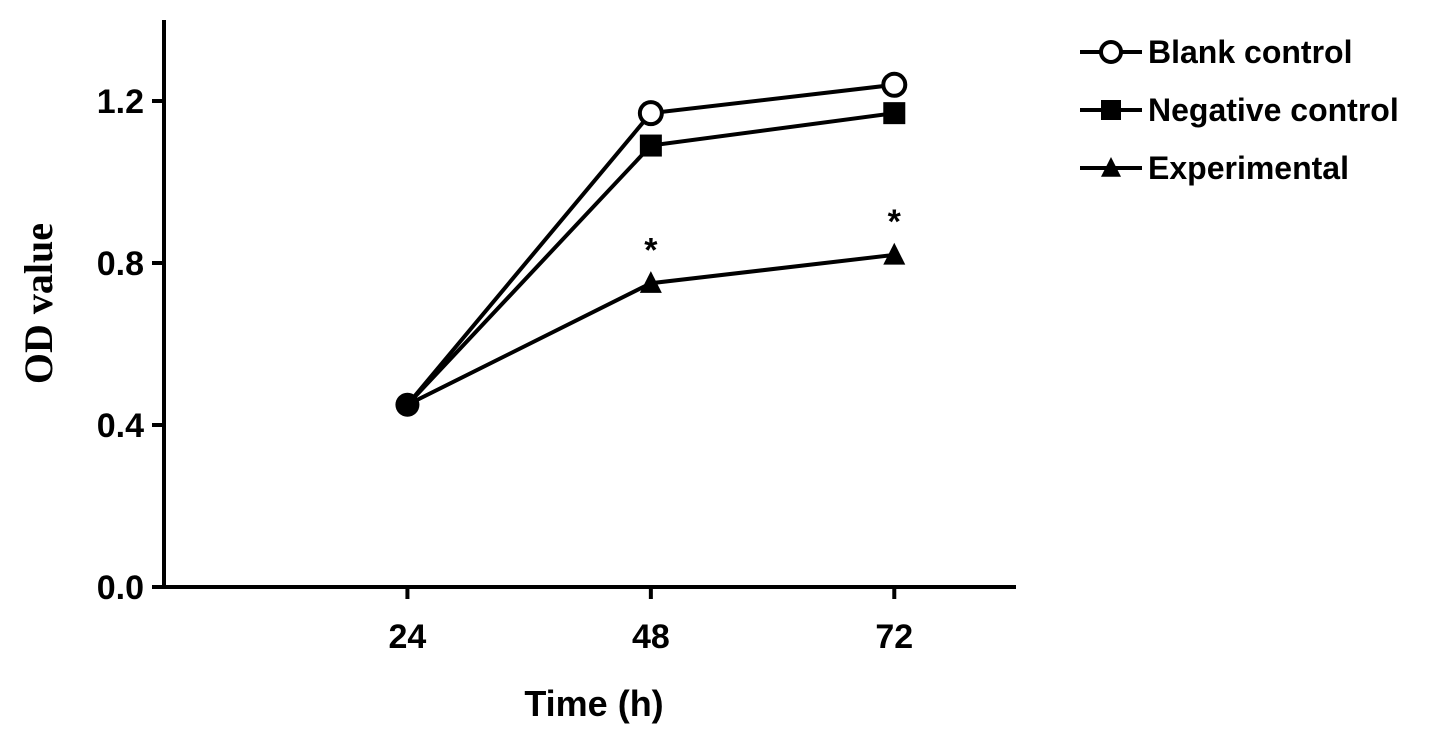 This screenshot has height=744, width=1441. Describe the element at coordinates (651, 637) in the screenshot. I see `x-tick-label: 48` at that location.